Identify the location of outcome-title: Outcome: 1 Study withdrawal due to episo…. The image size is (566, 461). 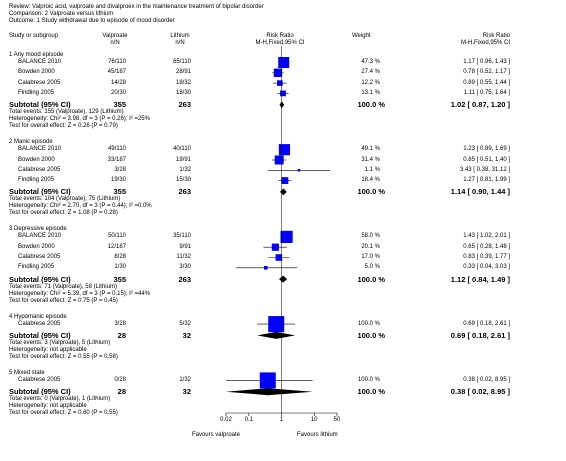
(92, 21).